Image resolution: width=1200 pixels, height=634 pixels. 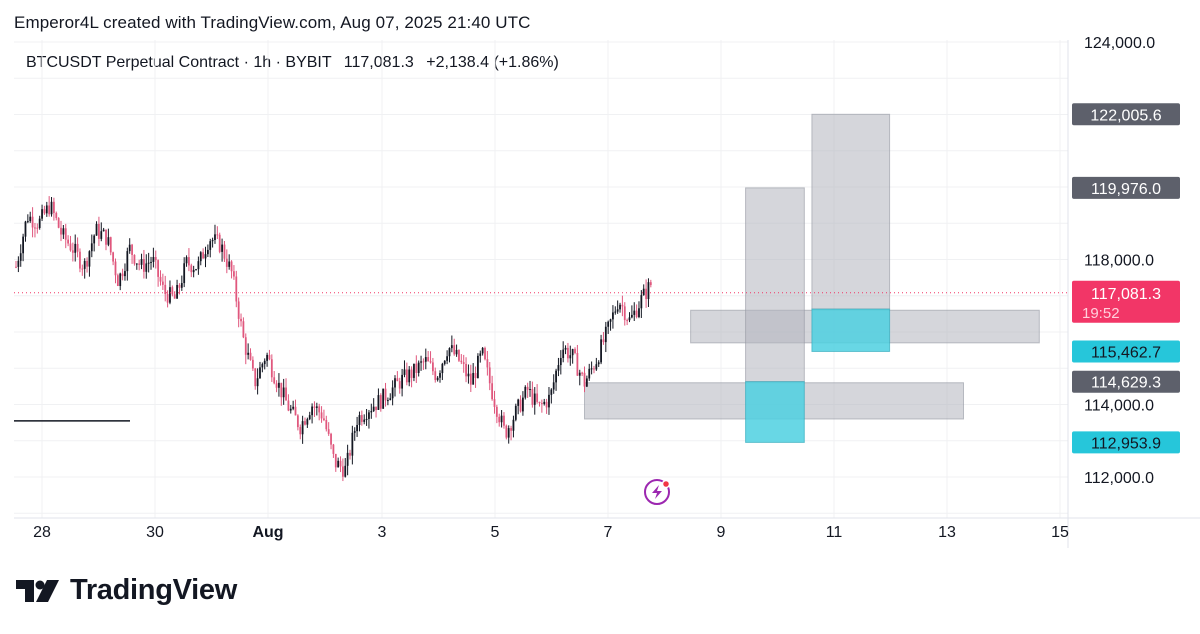 I want to click on time-tick-label: 11, so click(x=834, y=532).